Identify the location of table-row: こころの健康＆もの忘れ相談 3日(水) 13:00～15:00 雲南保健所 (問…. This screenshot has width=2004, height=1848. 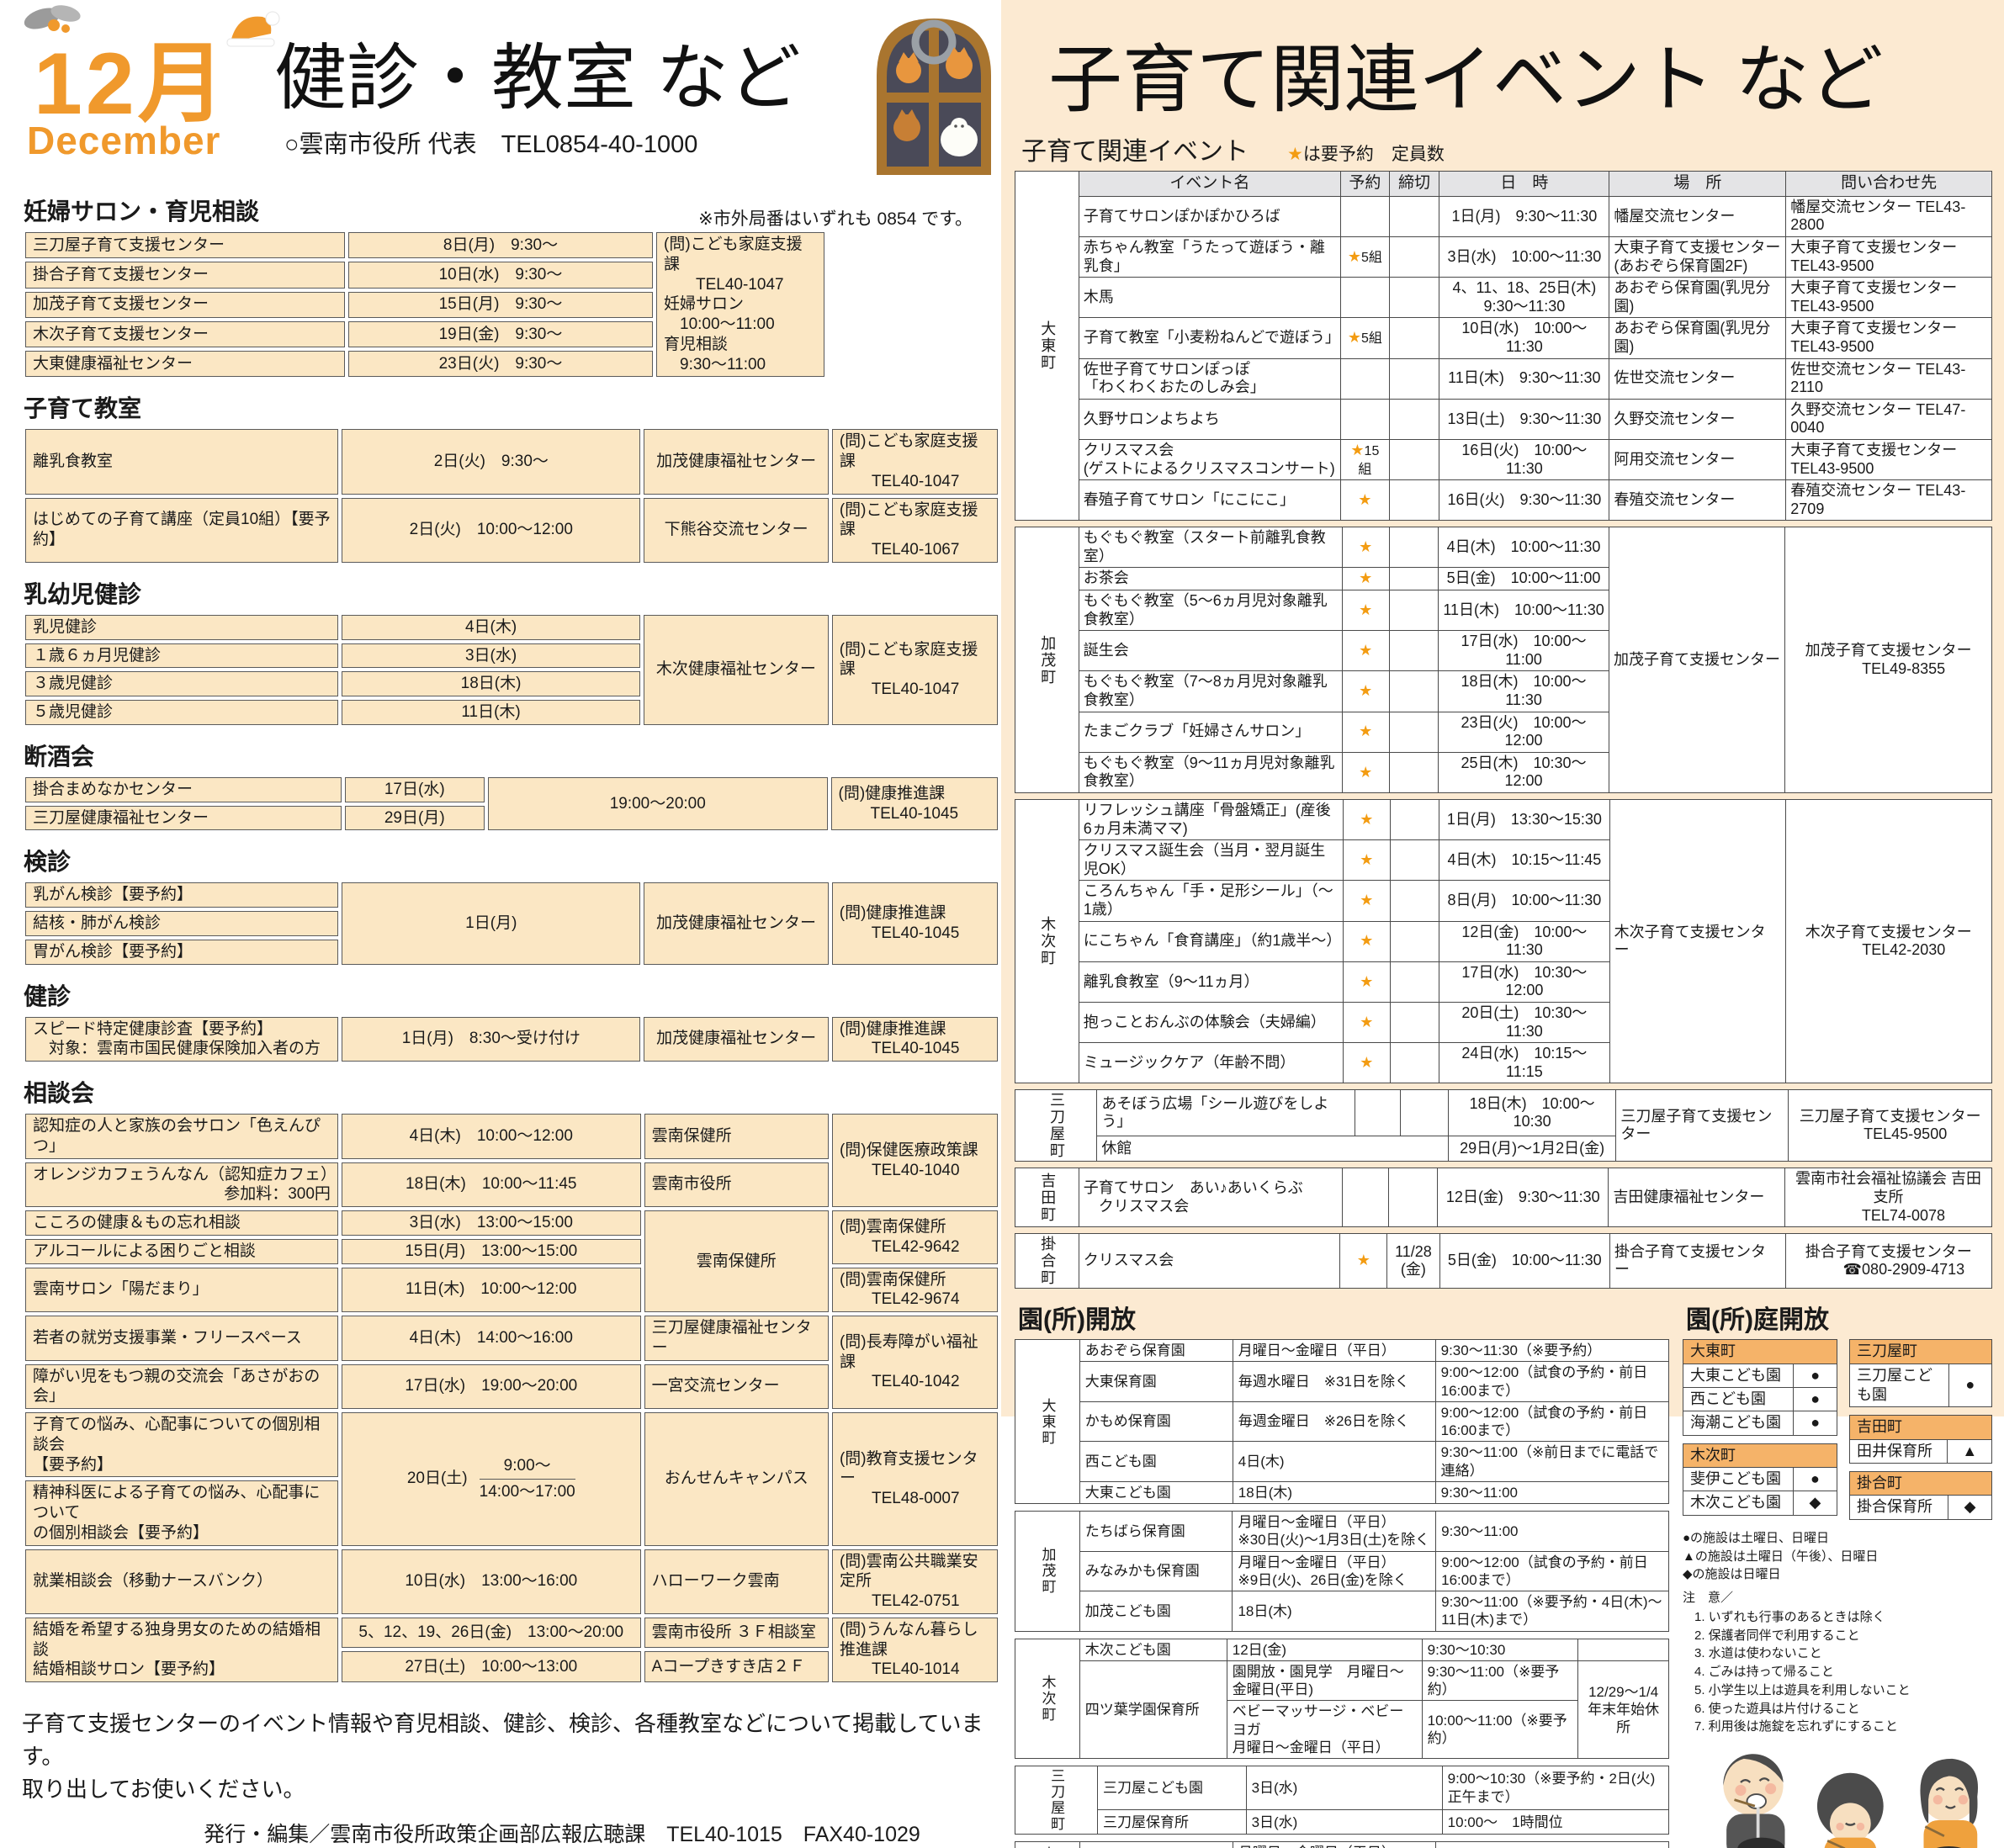
(511, 1261).